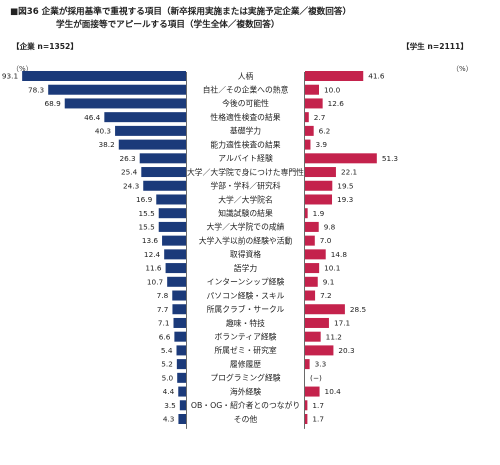  I want to click on student-value-label: 7.0, so click(326, 240).